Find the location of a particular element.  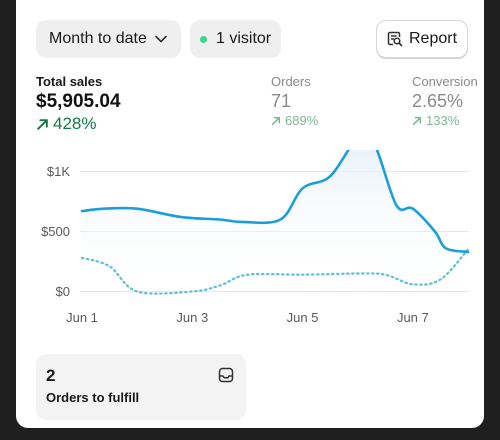

metric-value: $5,905.04 is located at coordinates (78, 101).